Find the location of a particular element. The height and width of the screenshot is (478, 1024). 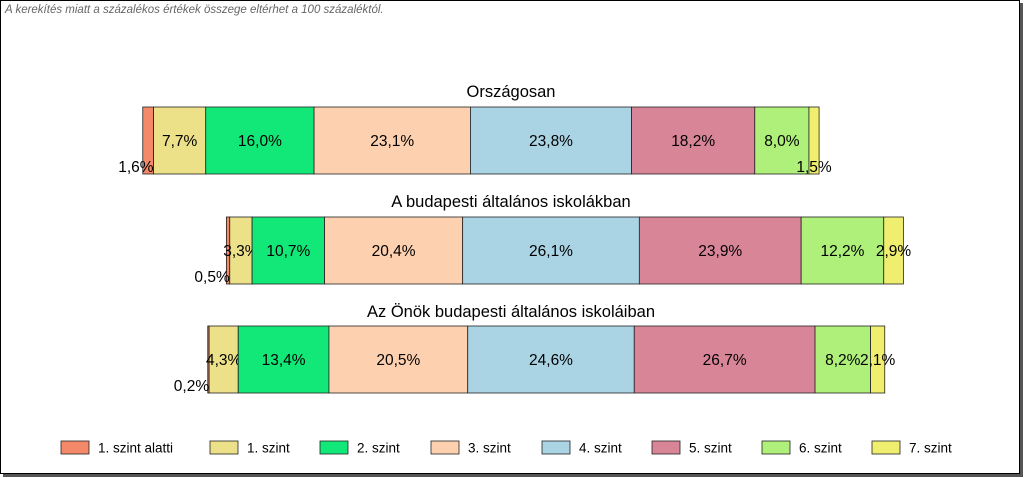

segment-label-3-3: 13,4% is located at coordinates (284, 360).